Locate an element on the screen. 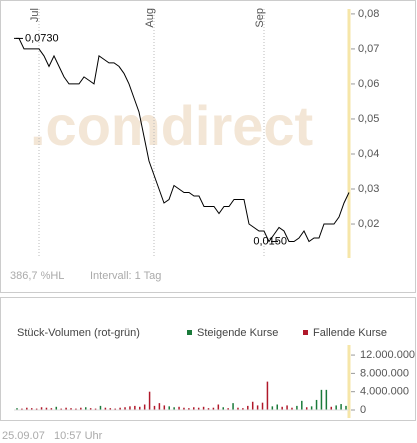 The width and height of the screenshot is (417, 443). legend-label: Steigende Kurse is located at coordinates (237, 333).